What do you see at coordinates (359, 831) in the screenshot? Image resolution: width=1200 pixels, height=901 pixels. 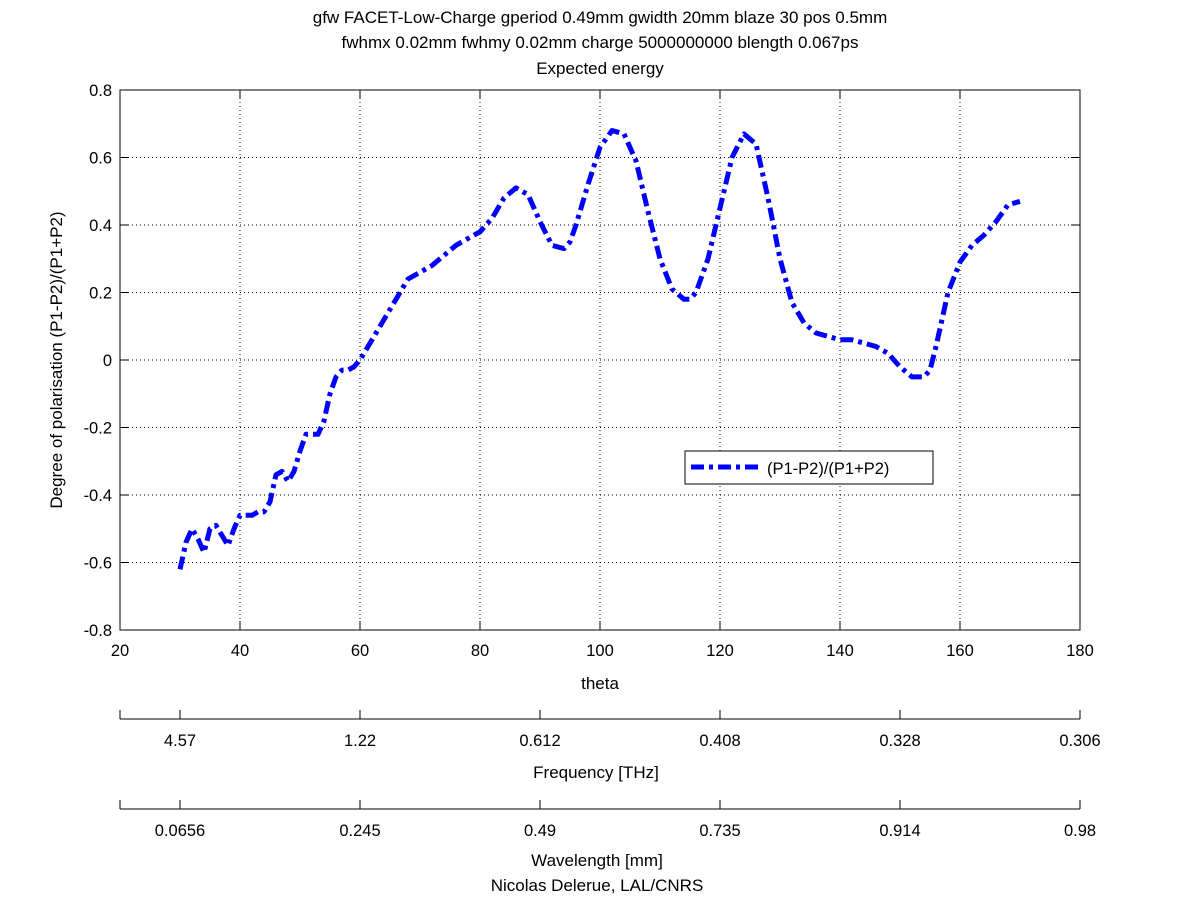 I see `wavelength-tick-label: 0.245` at bounding box center [359, 831].